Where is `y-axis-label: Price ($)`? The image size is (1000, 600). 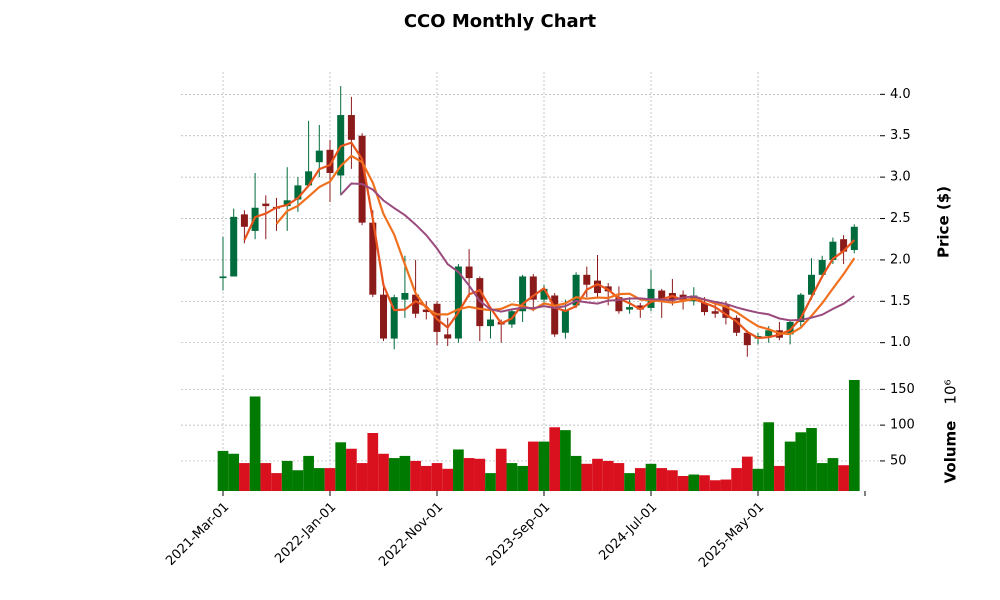
y-axis-label: Price ($) is located at coordinates (944, 222).